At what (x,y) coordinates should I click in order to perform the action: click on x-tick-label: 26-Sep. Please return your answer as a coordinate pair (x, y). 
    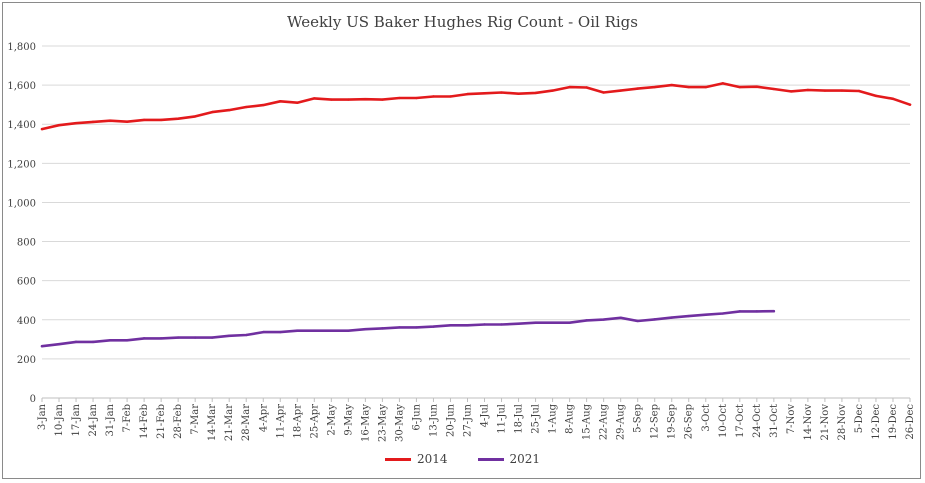
    Looking at the image, I should click on (689, 421).